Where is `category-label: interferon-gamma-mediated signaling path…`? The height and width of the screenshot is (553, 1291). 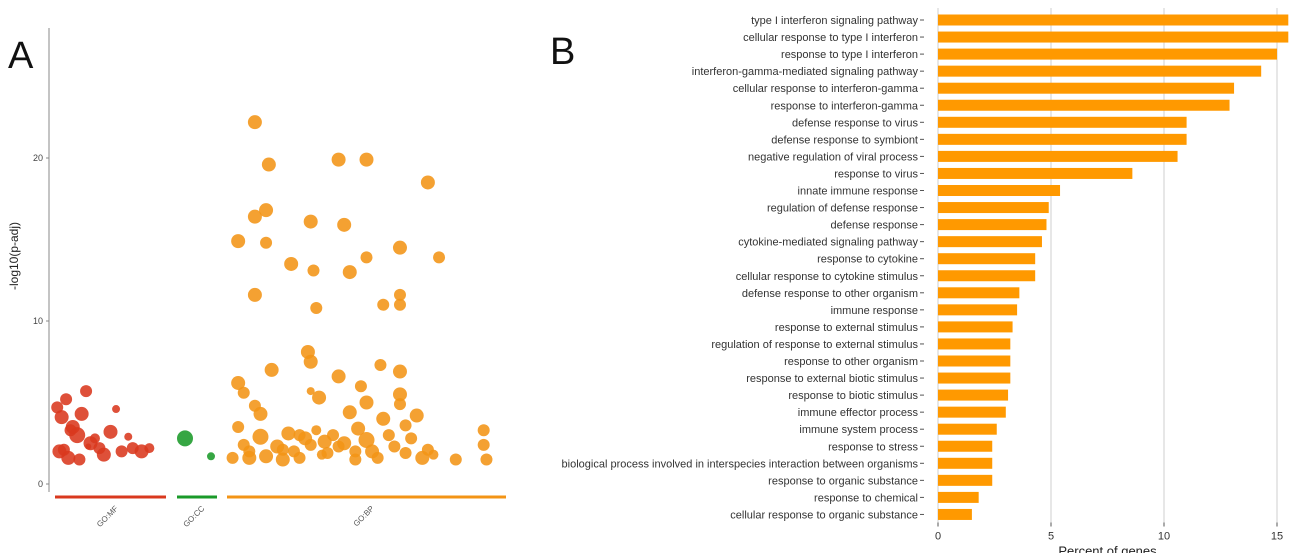
category-label: interferon-gamma-mediated signaling path… is located at coordinates (805, 72).